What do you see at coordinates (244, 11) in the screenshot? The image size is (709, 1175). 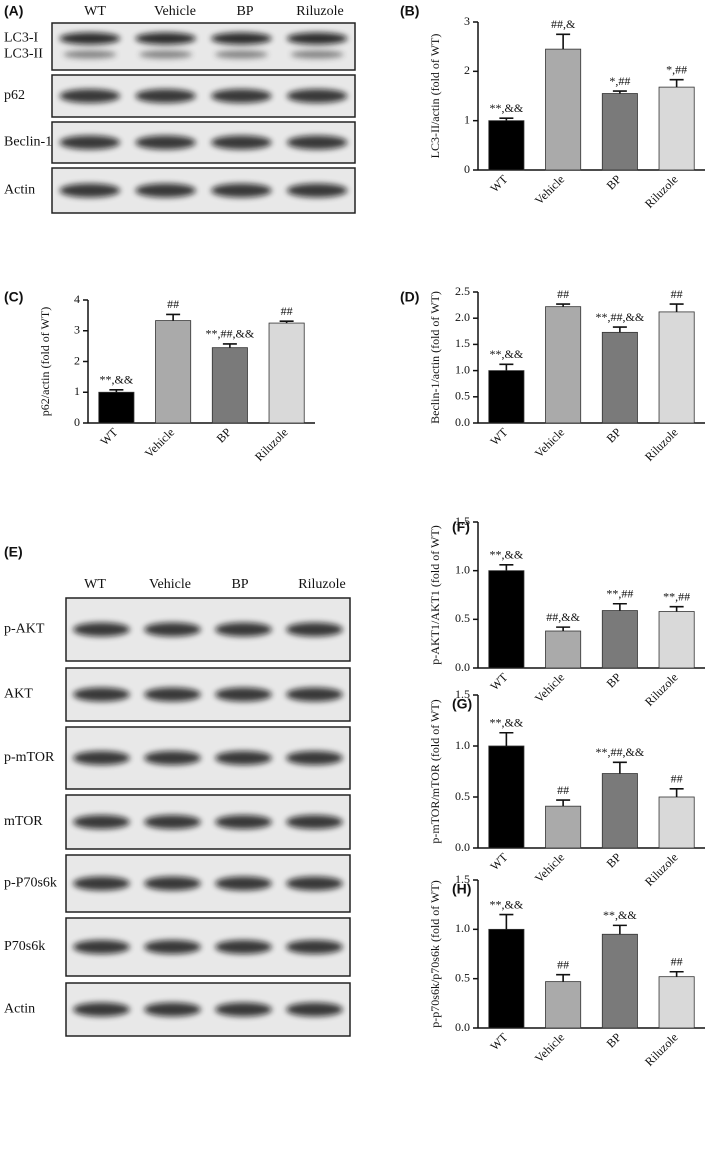 I see `lane-label: BP` at bounding box center [244, 11].